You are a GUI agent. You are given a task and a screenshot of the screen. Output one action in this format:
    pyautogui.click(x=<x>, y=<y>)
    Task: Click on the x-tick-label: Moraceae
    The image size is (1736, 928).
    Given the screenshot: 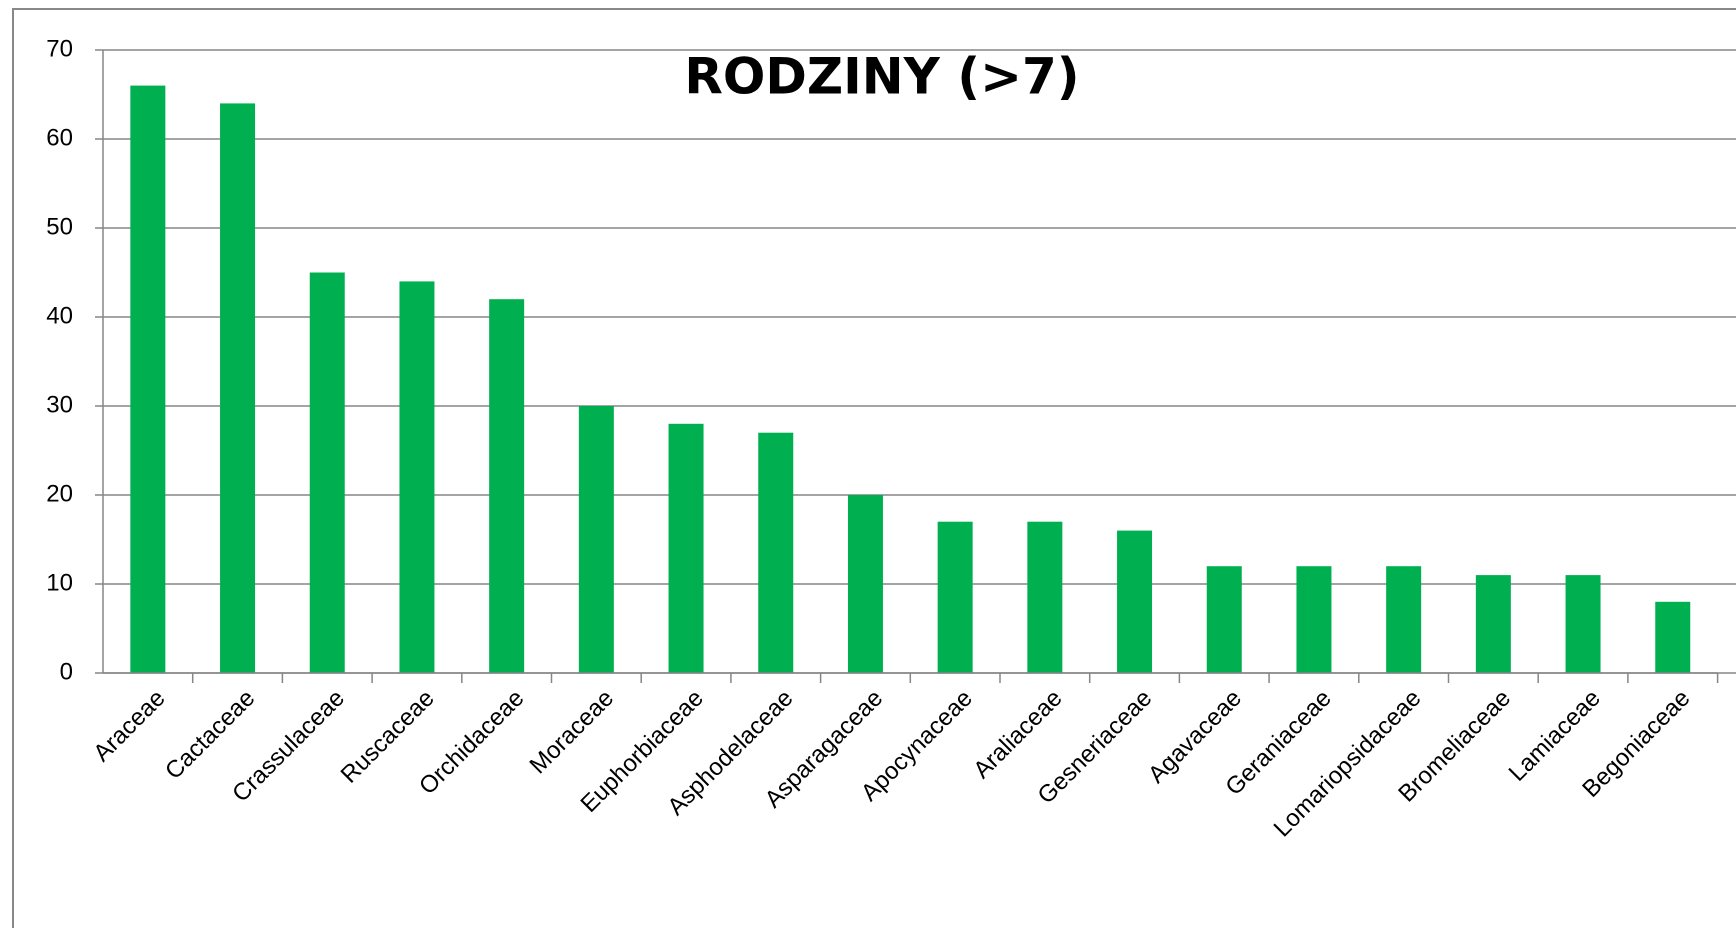 What is the action you would take?
    pyautogui.click(x=572, y=732)
    